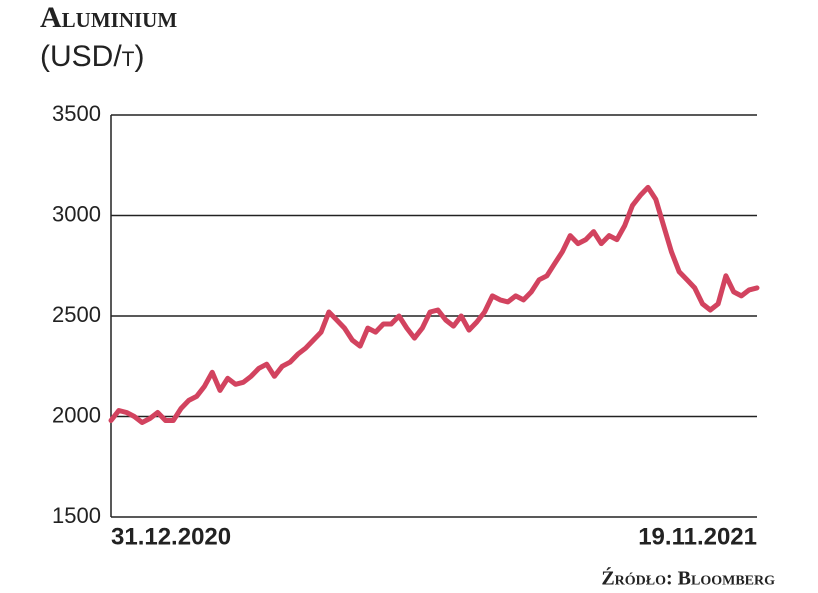 The image size is (818, 593). What do you see at coordinates (171, 536) in the screenshot?
I see `x-tick-label: 31.12.2020` at bounding box center [171, 536].